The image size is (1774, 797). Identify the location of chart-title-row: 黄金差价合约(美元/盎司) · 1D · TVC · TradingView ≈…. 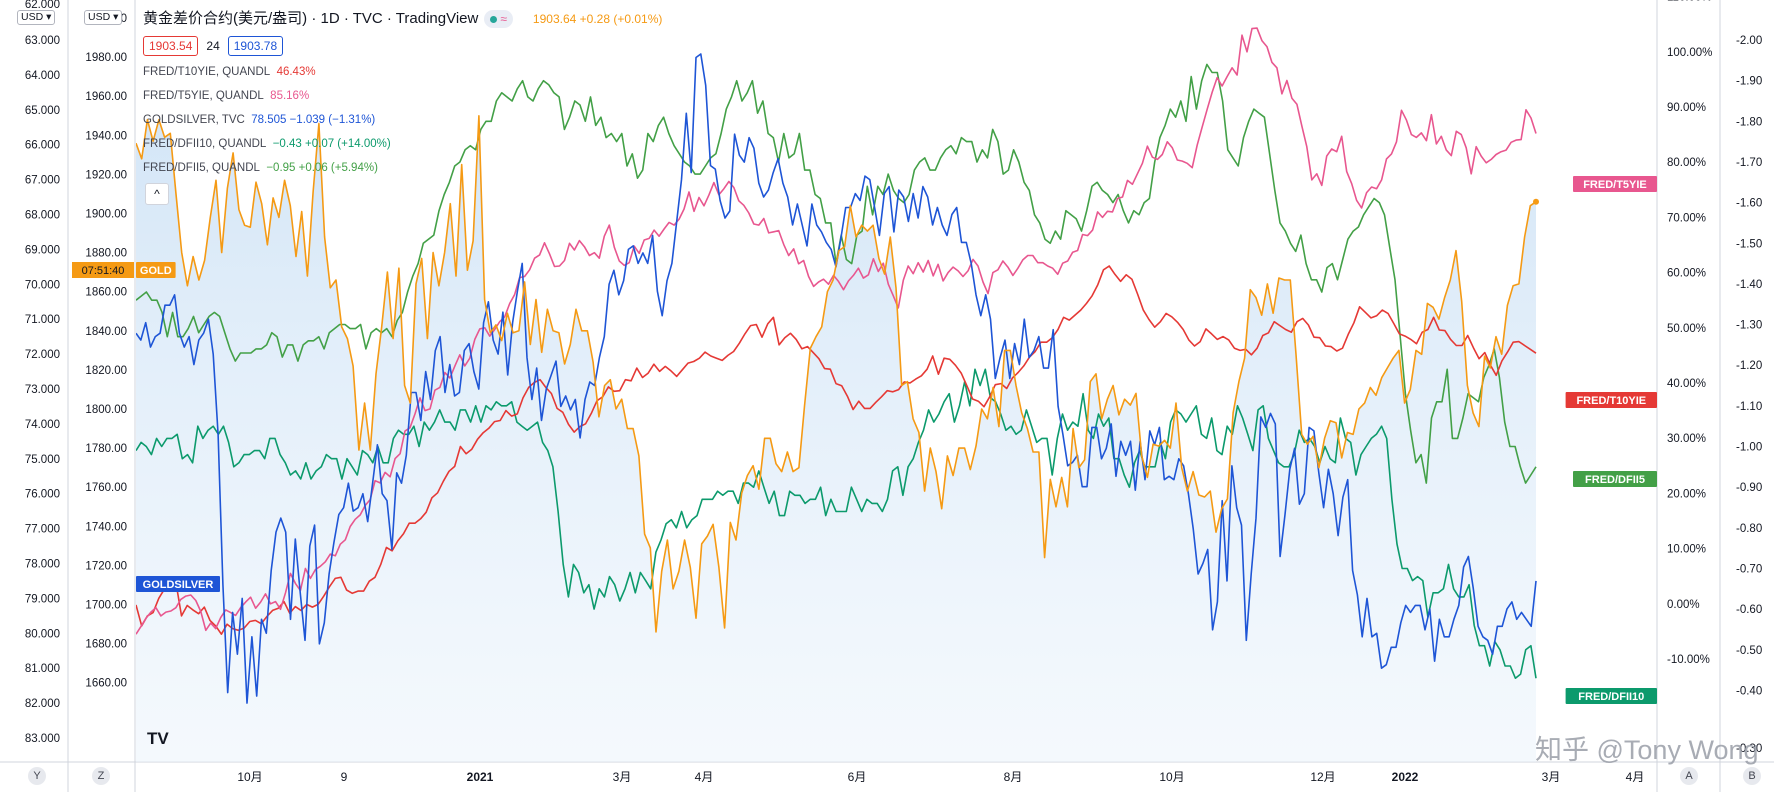
(402, 19).